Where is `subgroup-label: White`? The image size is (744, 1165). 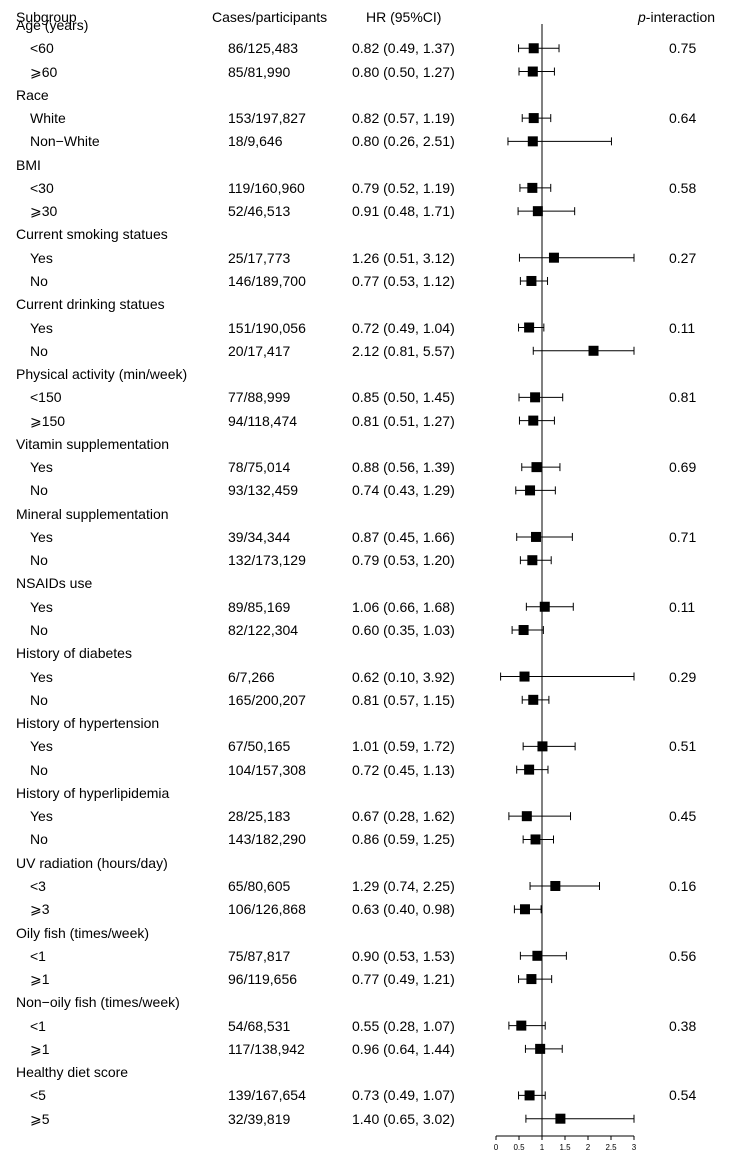 subgroup-label: White is located at coordinates (48, 118).